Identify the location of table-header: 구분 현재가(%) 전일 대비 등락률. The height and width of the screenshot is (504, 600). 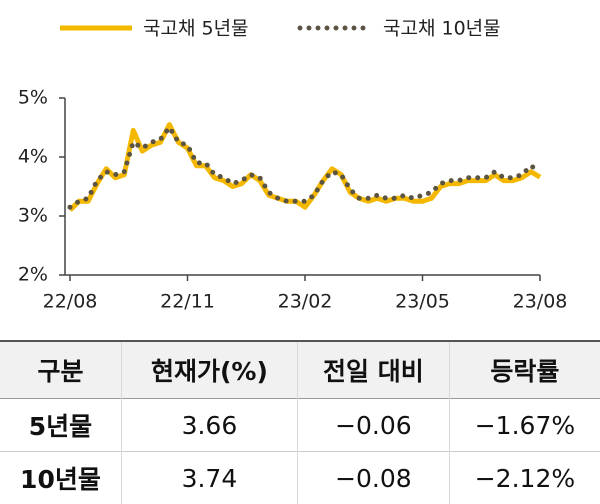
(300, 369).